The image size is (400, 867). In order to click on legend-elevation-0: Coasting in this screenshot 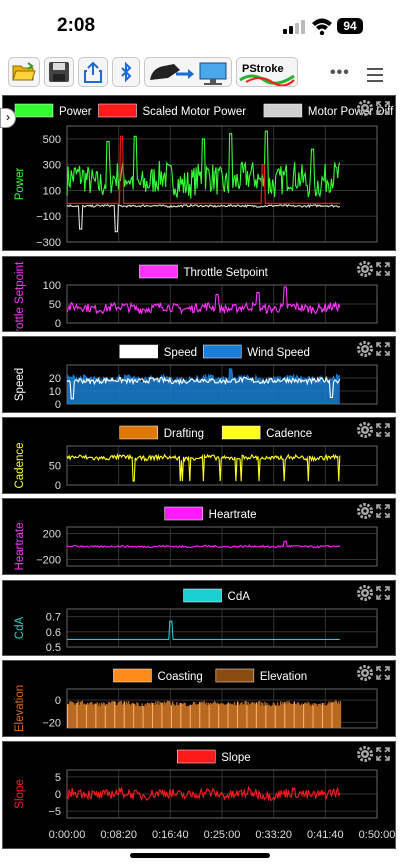, I will do `click(158, 675)`.